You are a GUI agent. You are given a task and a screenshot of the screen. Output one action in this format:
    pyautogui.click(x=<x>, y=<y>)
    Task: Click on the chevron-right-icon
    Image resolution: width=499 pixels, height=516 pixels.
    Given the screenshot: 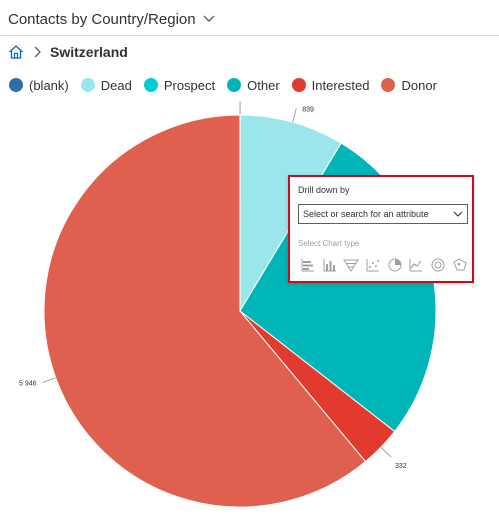 What is the action you would take?
    pyautogui.click(x=37, y=52)
    